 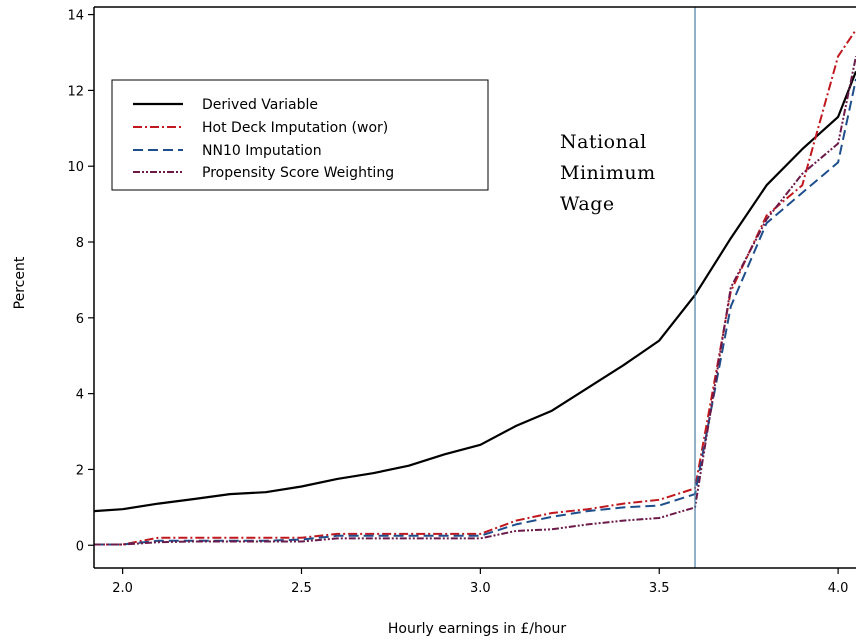 What do you see at coordinates (75, 167) in the screenshot?
I see `y-tick-label: 10` at bounding box center [75, 167].